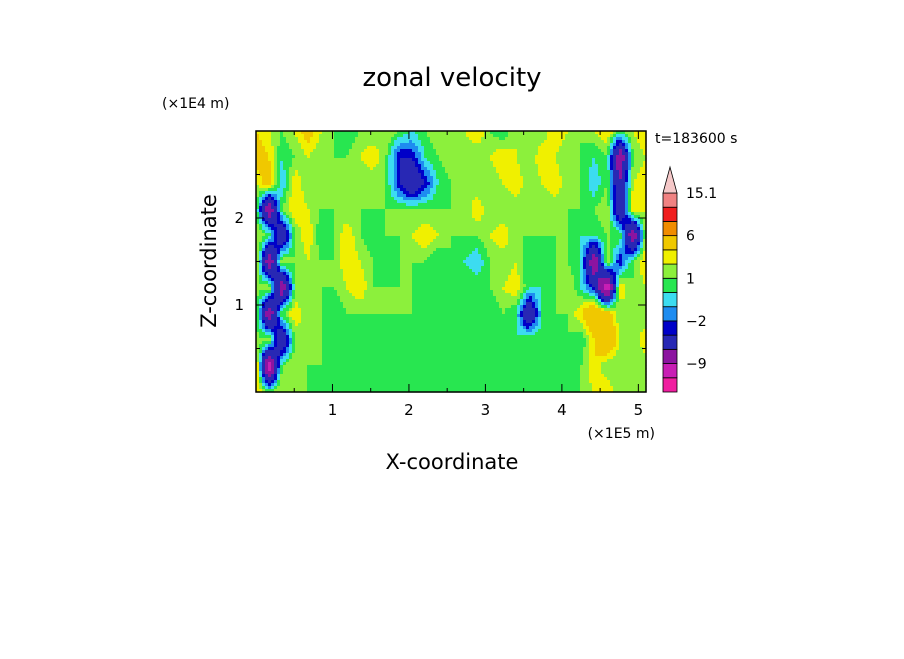  What do you see at coordinates (670, 200) in the screenshot?
I see `colorbar-swatch` at bounding box center [670, 200].